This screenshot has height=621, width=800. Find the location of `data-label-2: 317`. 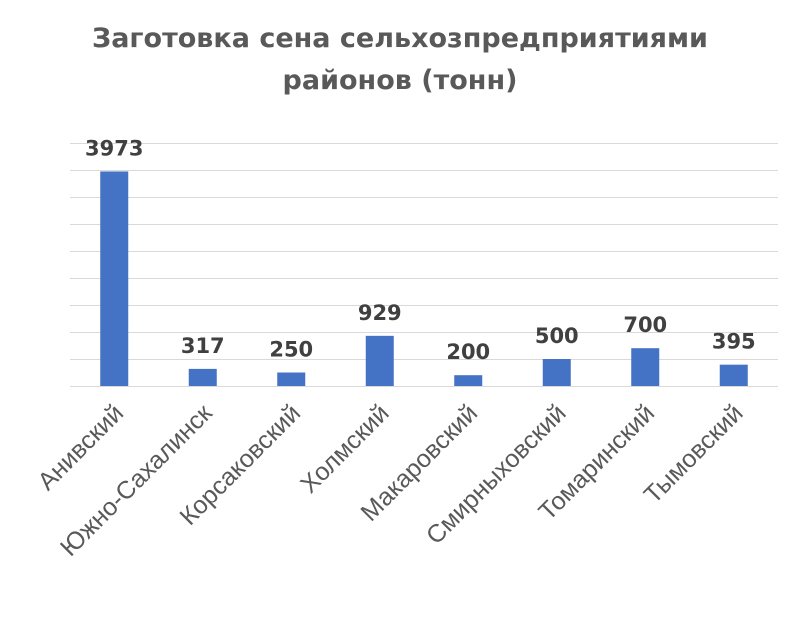

data-label-2: 317 is located at coordinates (203, 346).